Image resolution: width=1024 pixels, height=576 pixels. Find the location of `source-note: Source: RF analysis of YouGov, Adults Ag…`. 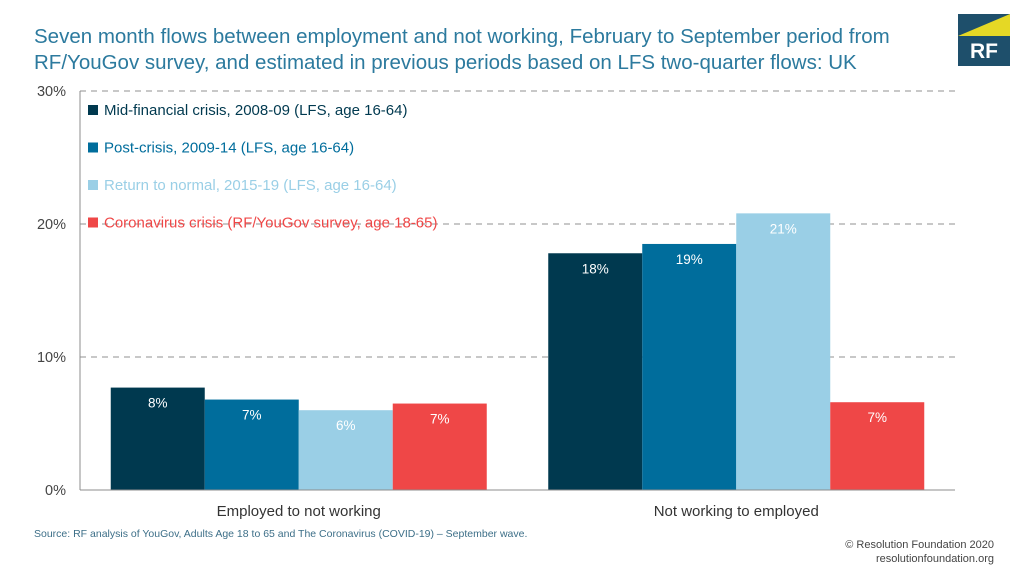

source-note: Source: RF analysis of YouGov, Adults Ag… is located at coordinates (281, 534).